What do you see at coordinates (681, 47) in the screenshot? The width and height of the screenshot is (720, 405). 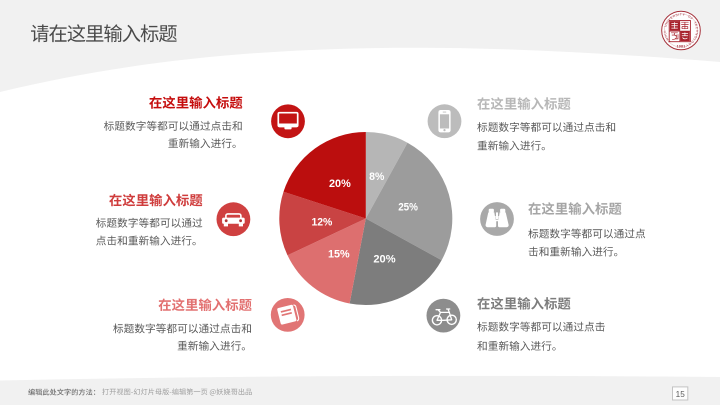 I see `svg-text: 1981` at bounding box center [681, 47].